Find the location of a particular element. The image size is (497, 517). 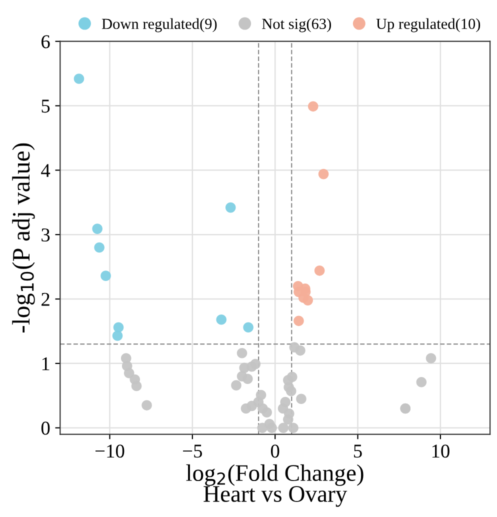

legend-label: Down regulated(9) is located at coordinates (159, 25).